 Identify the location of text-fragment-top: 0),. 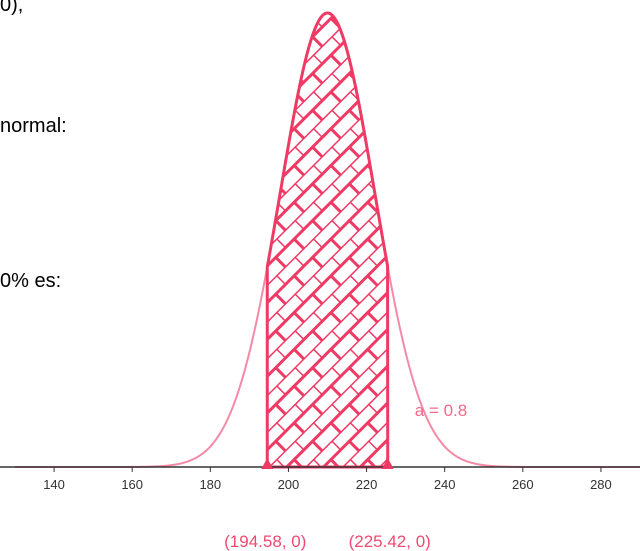
(12, 8).